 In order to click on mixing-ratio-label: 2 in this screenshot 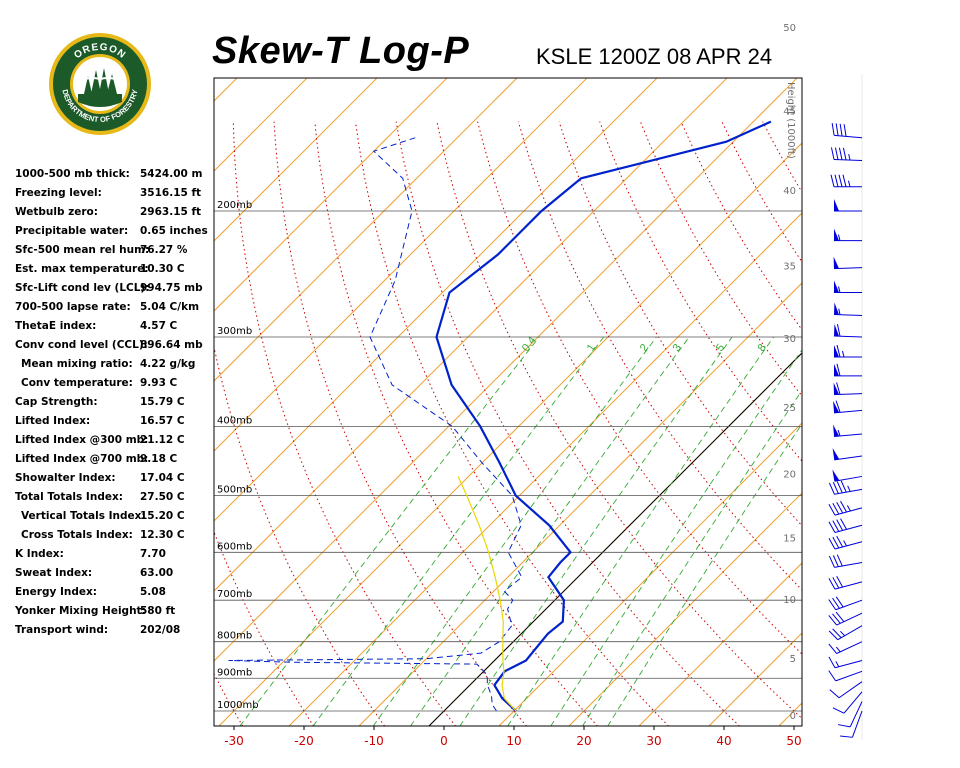, I will do `click(644, 348)`.